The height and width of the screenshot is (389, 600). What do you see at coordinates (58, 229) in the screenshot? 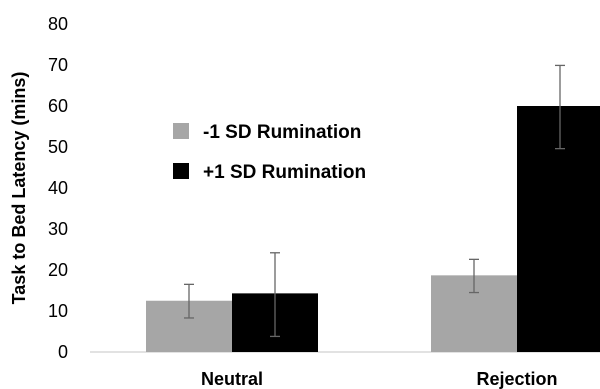
I see `y-tick-label: 30` at bounding box center [58, 229].